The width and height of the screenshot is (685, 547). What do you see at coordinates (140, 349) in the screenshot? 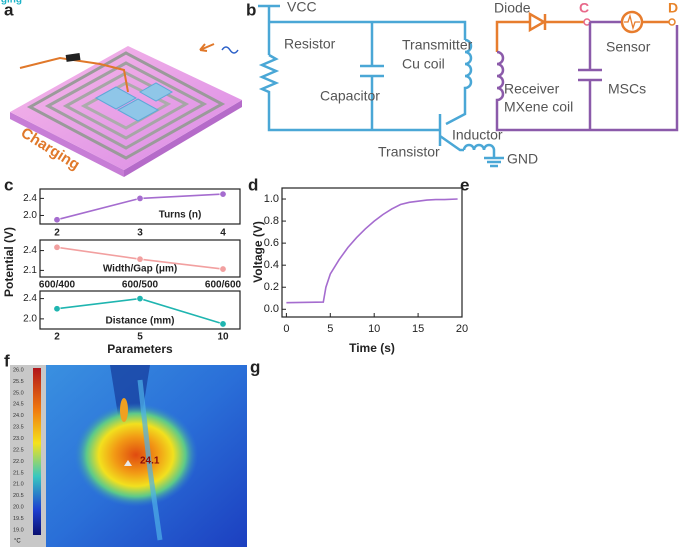
I see `x-axis-label: Parameters` at bounding box center [140, 349].